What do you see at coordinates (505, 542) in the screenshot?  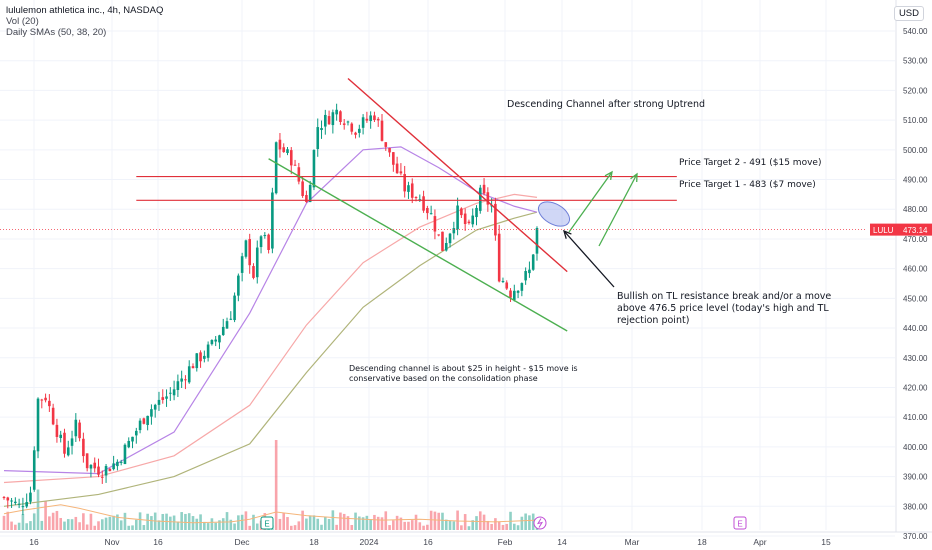 I see `time-tick-label: Feb` at bounding box center [505, 542].